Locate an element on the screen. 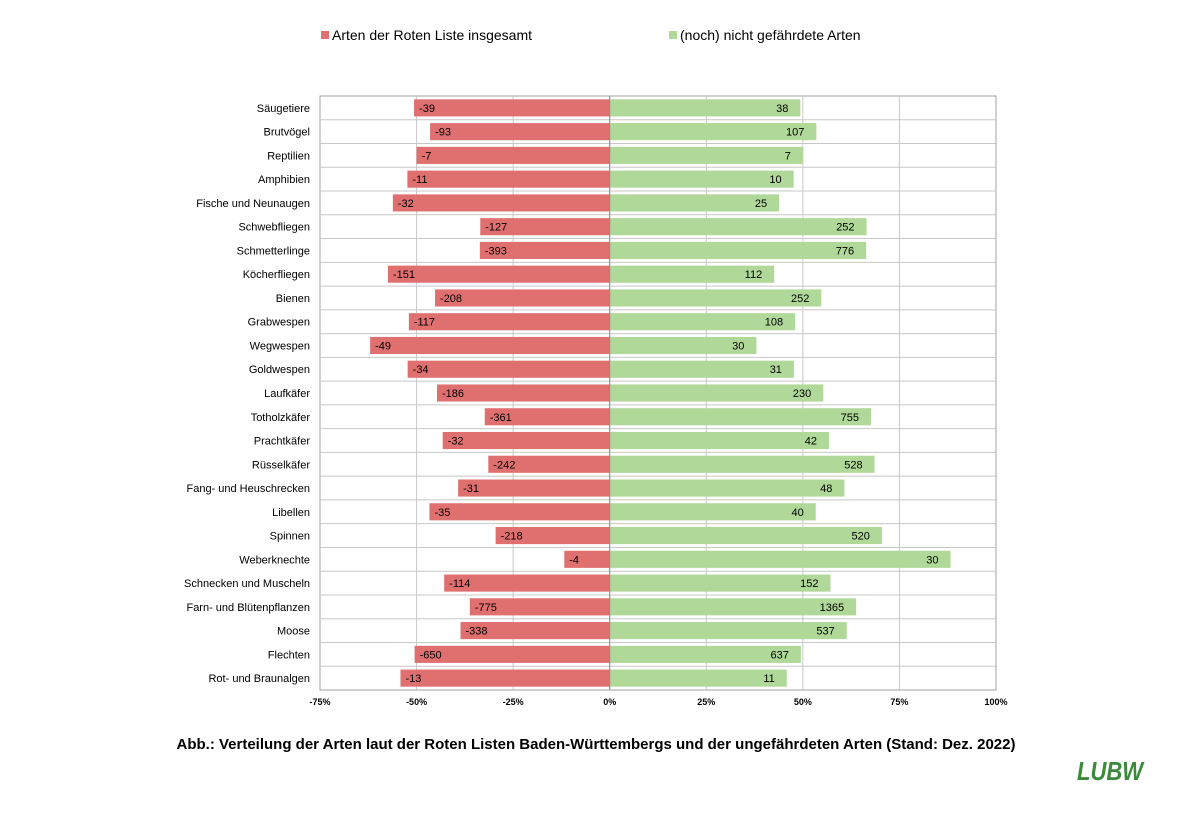 The image size is (1192, 816). category-label: Amphibien is located at coordinates (284, 180).